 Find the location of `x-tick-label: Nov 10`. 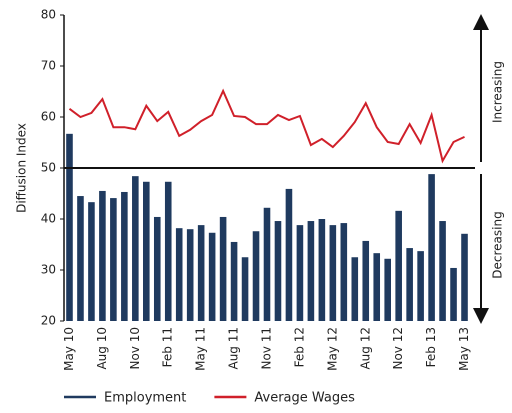

x-tick-label: Nov 10 is located at coordinates (135, 348).